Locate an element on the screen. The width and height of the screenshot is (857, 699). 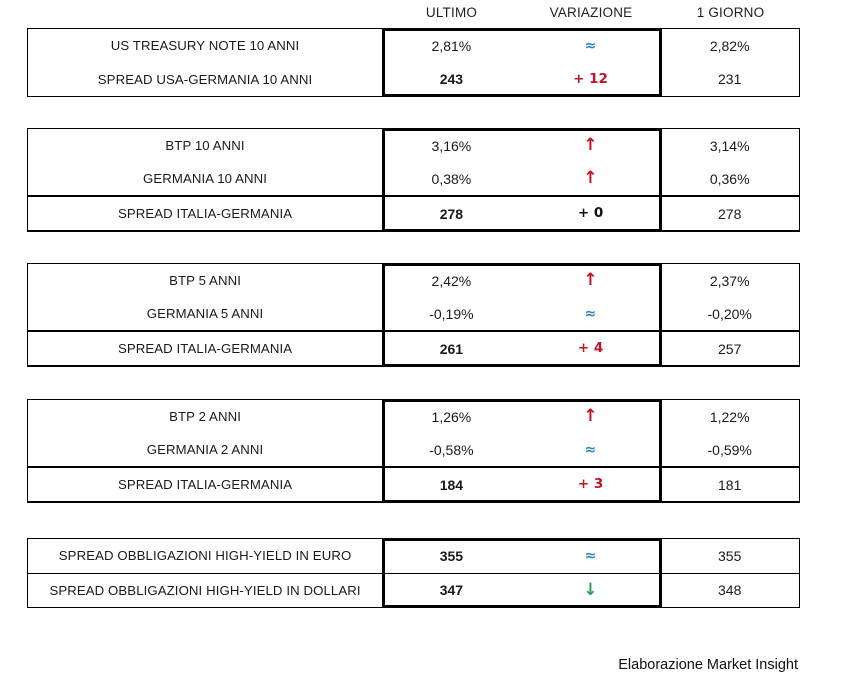
column-headers: ULTIMO VARIAZIONE 1 GIORNO is located at coordinates (591, 12).